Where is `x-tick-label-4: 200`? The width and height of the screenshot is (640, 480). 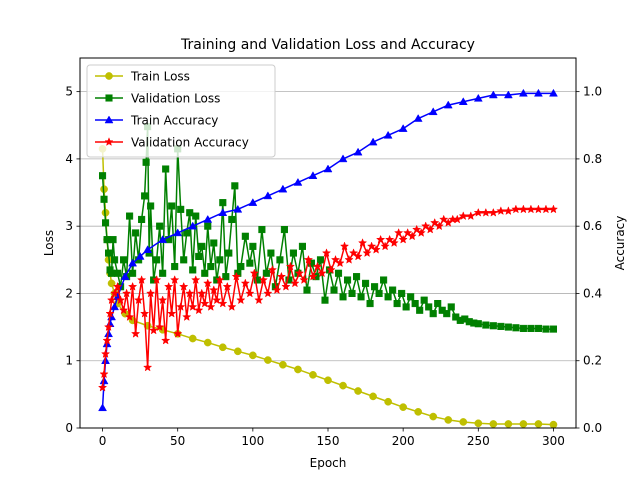 x-tick-label-4: 200 is located at coordinates (403, 441).